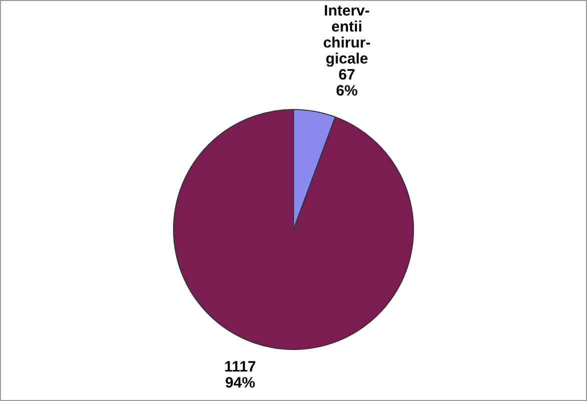 The width and height of the screenshot is (587, 401). What do you see at coordinates (347, 35) in the screenshot?
I see `slice-label: Interv-entii chirur-gicale` at bounding box center [347, 35].